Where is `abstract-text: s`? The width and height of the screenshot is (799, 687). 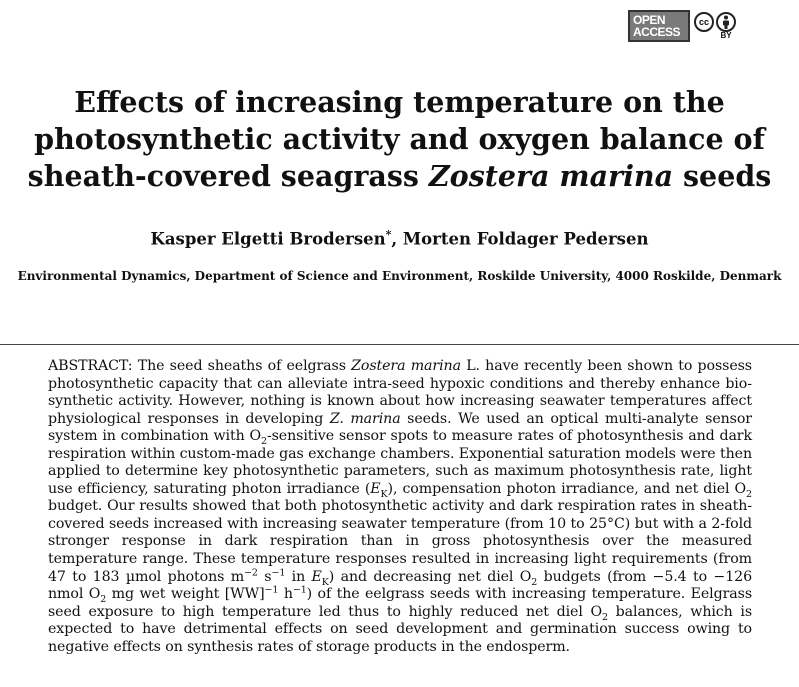 abstract-text: s is located at coordinates (264, 576).